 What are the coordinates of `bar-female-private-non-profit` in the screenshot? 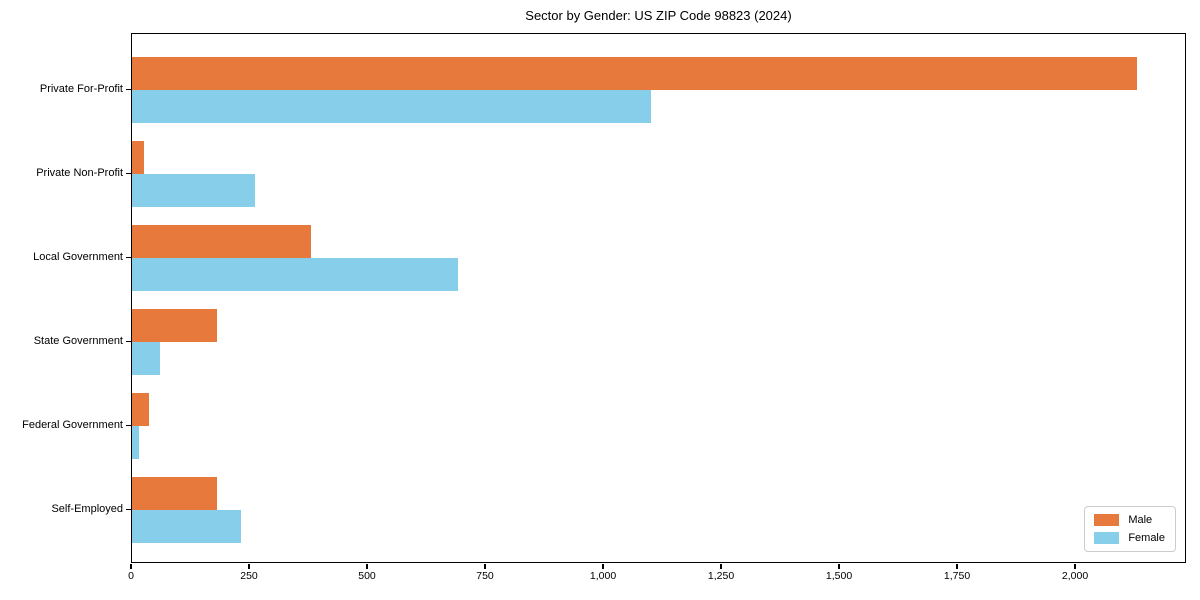 It's located at (193, 190).